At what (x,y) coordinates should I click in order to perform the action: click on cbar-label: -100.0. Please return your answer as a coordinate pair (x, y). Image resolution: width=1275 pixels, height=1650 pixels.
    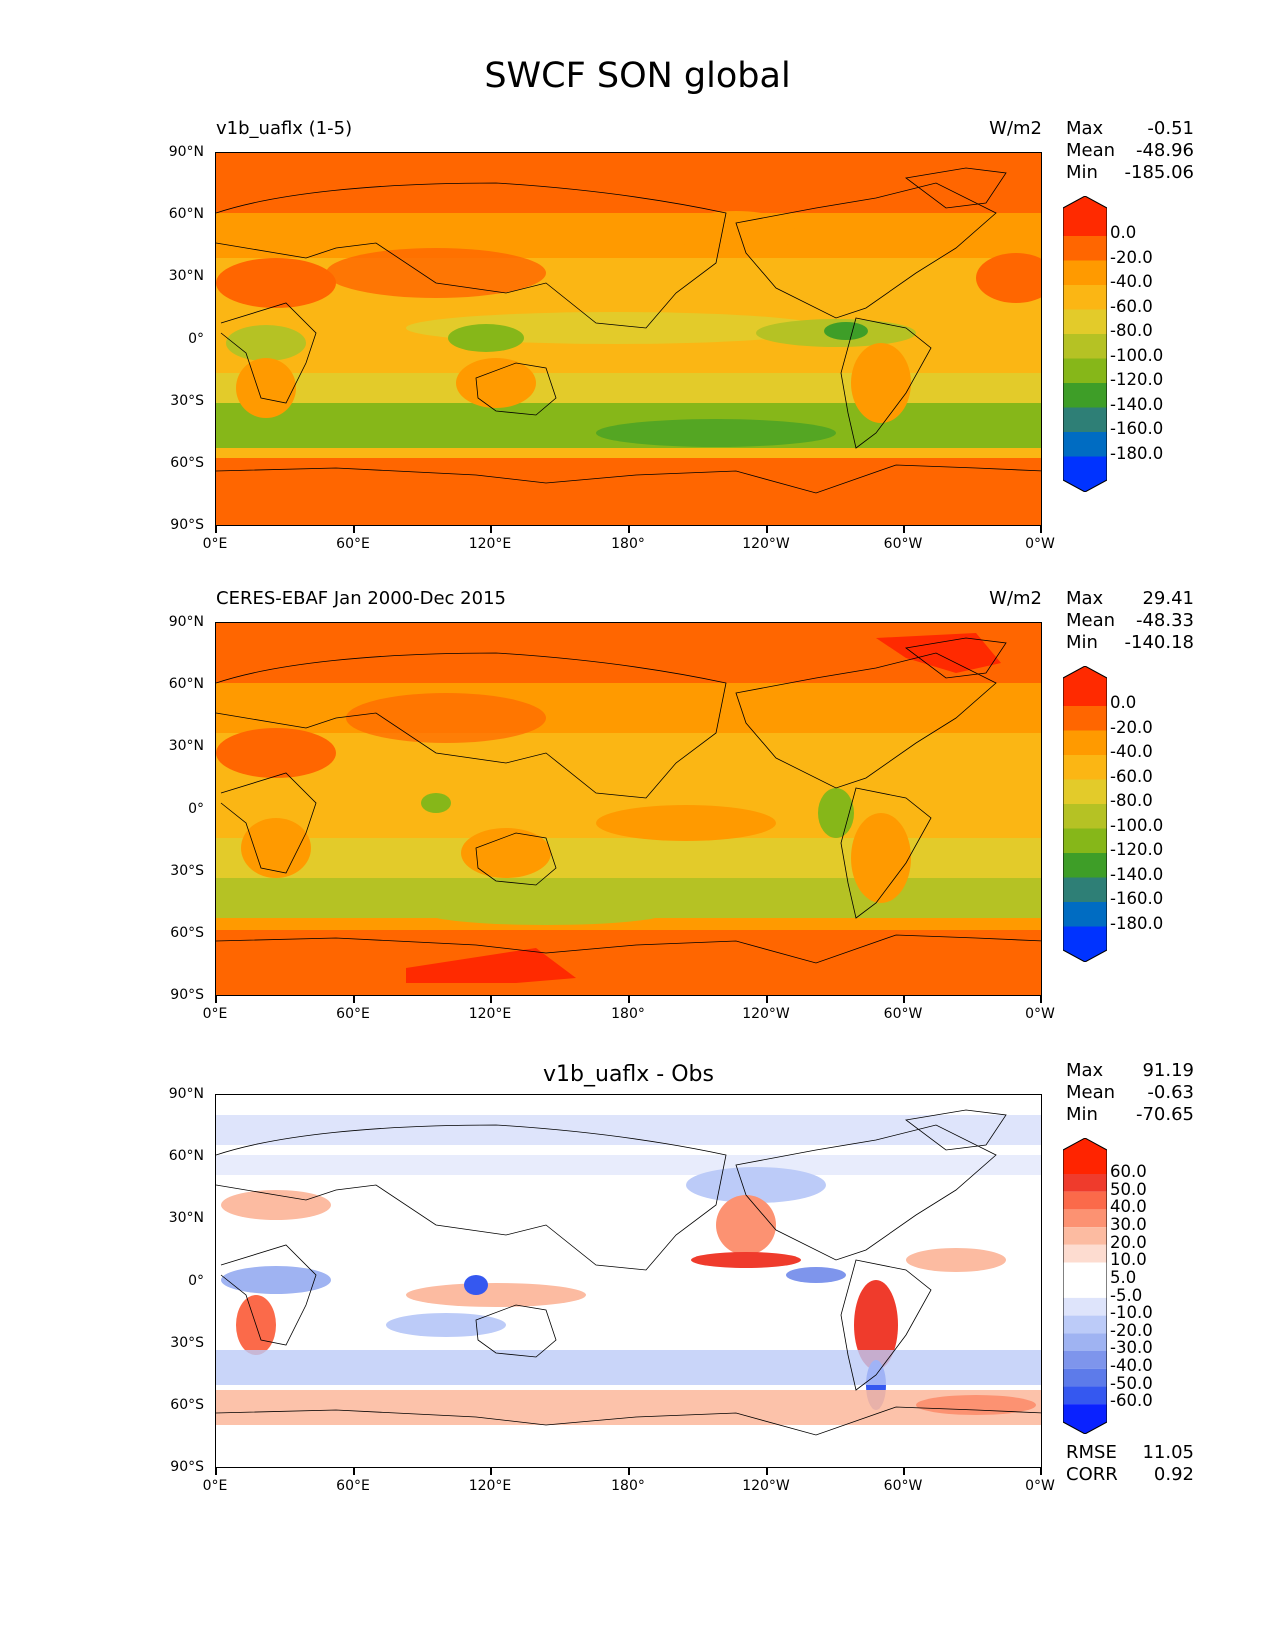
    Looking at the image, I should click on (1137, 355).